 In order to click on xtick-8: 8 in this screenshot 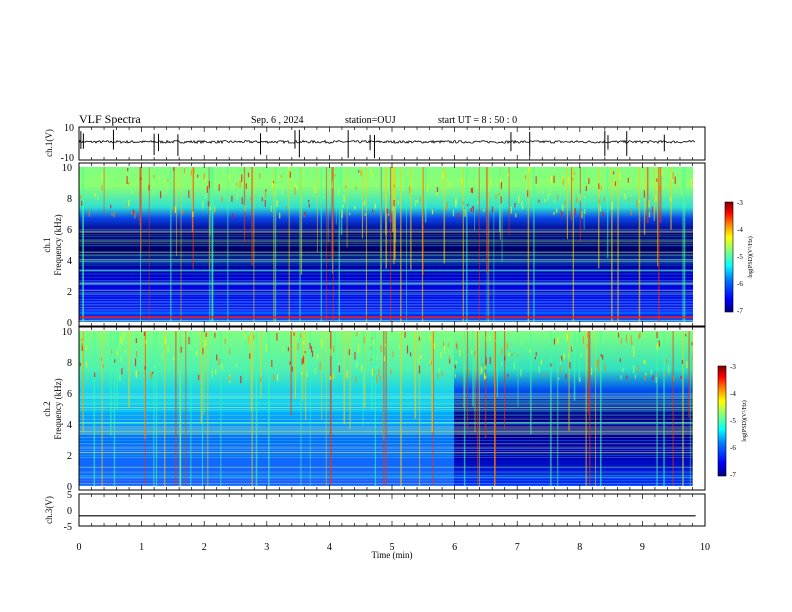, I will do `click(579, 547)`.